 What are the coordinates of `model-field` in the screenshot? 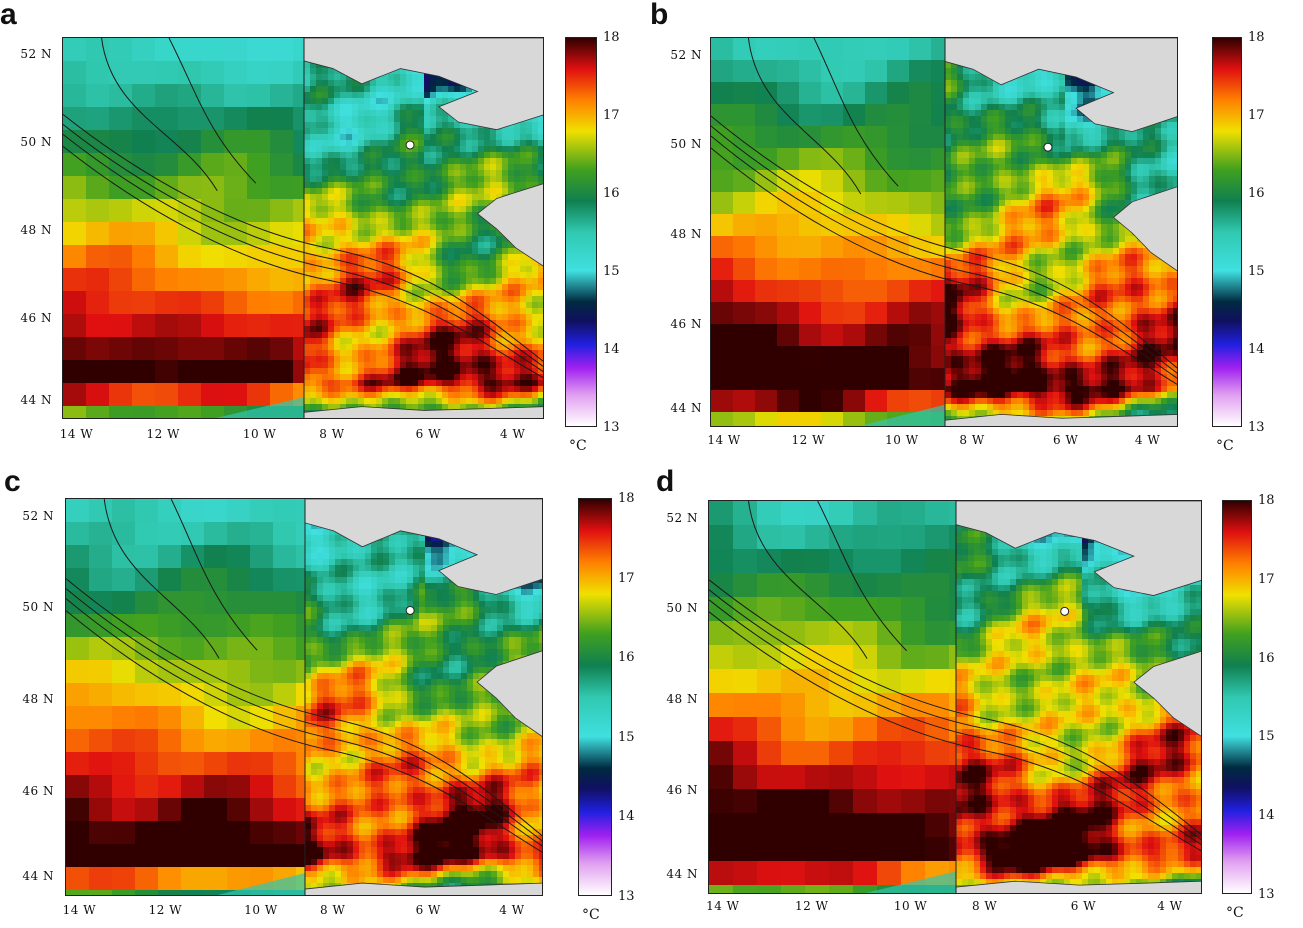 It's located at (423, 697).